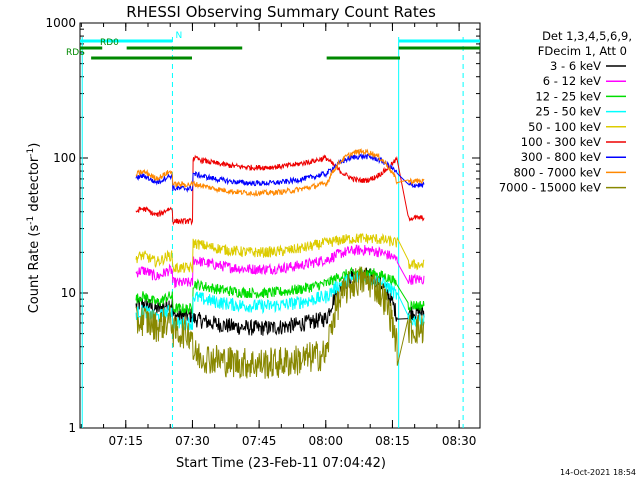  Describe the element at coordinates (31, 220) in the screenshot. I see `y-axis-label-sup1: -1` at that location.